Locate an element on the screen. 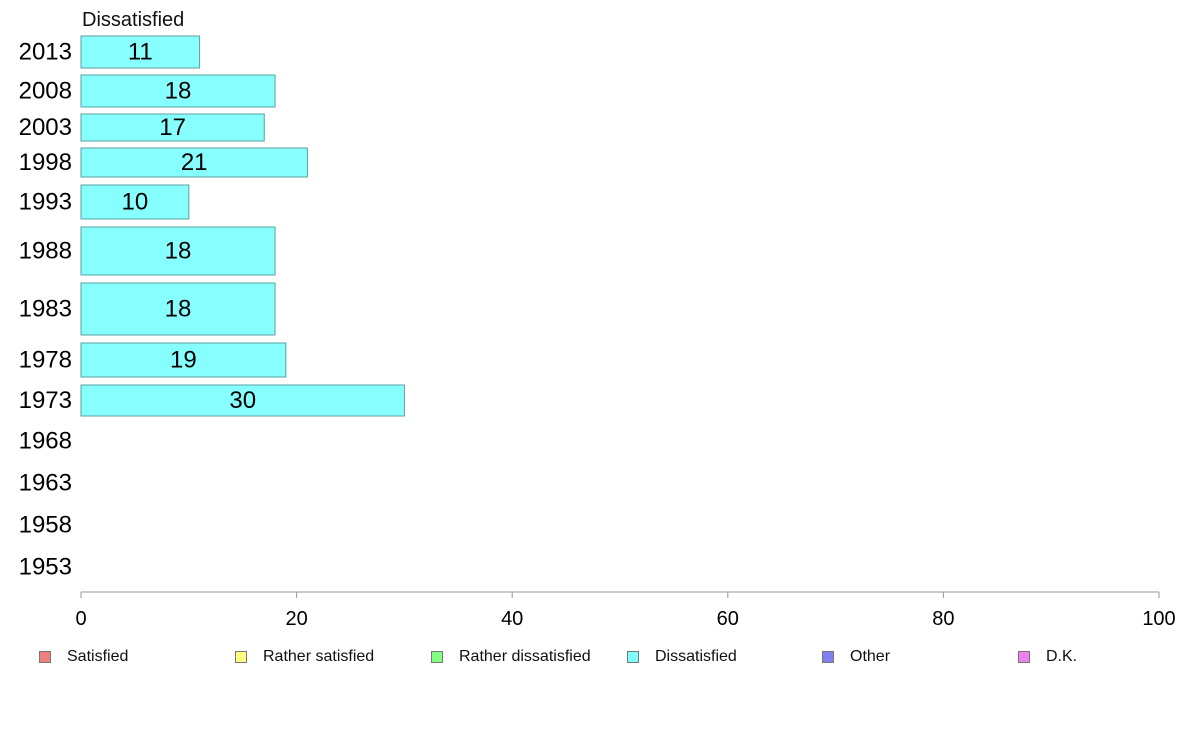  bar-year-2003 is located at coordinates (172, 127).